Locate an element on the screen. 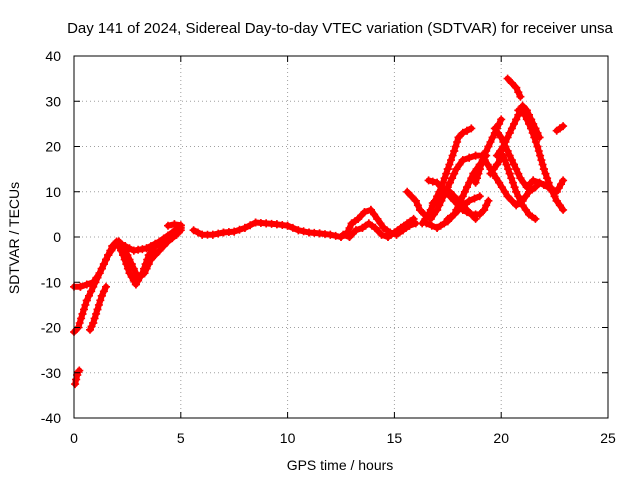 The height and width of the screenshot is (480, 640). y-tick-label: 0 is located at coordinates (57, 237).